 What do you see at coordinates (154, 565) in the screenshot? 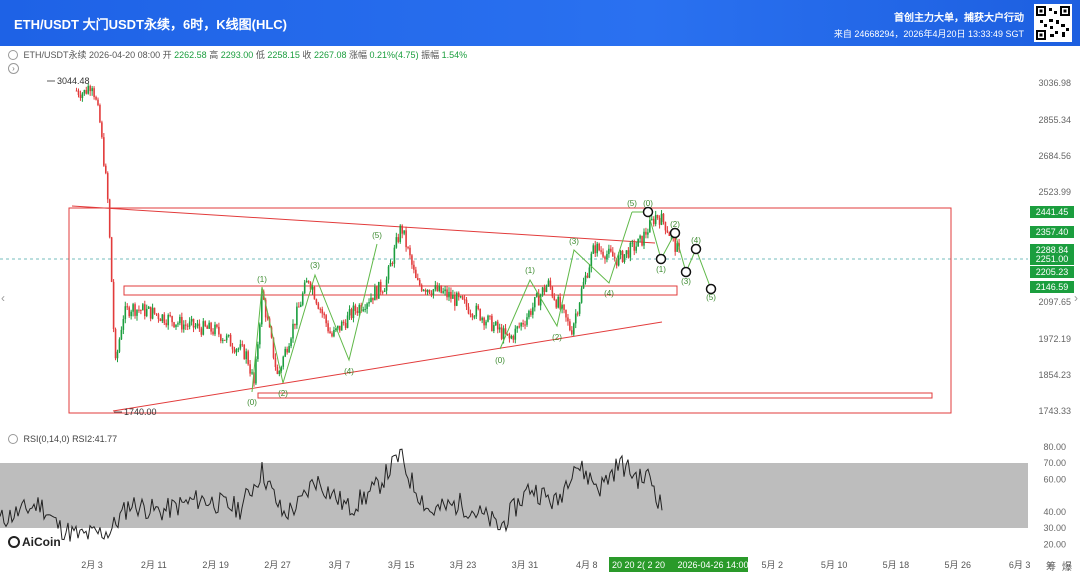
I see `x-tick-label: 2月 11` at bounding box center [154, 565].